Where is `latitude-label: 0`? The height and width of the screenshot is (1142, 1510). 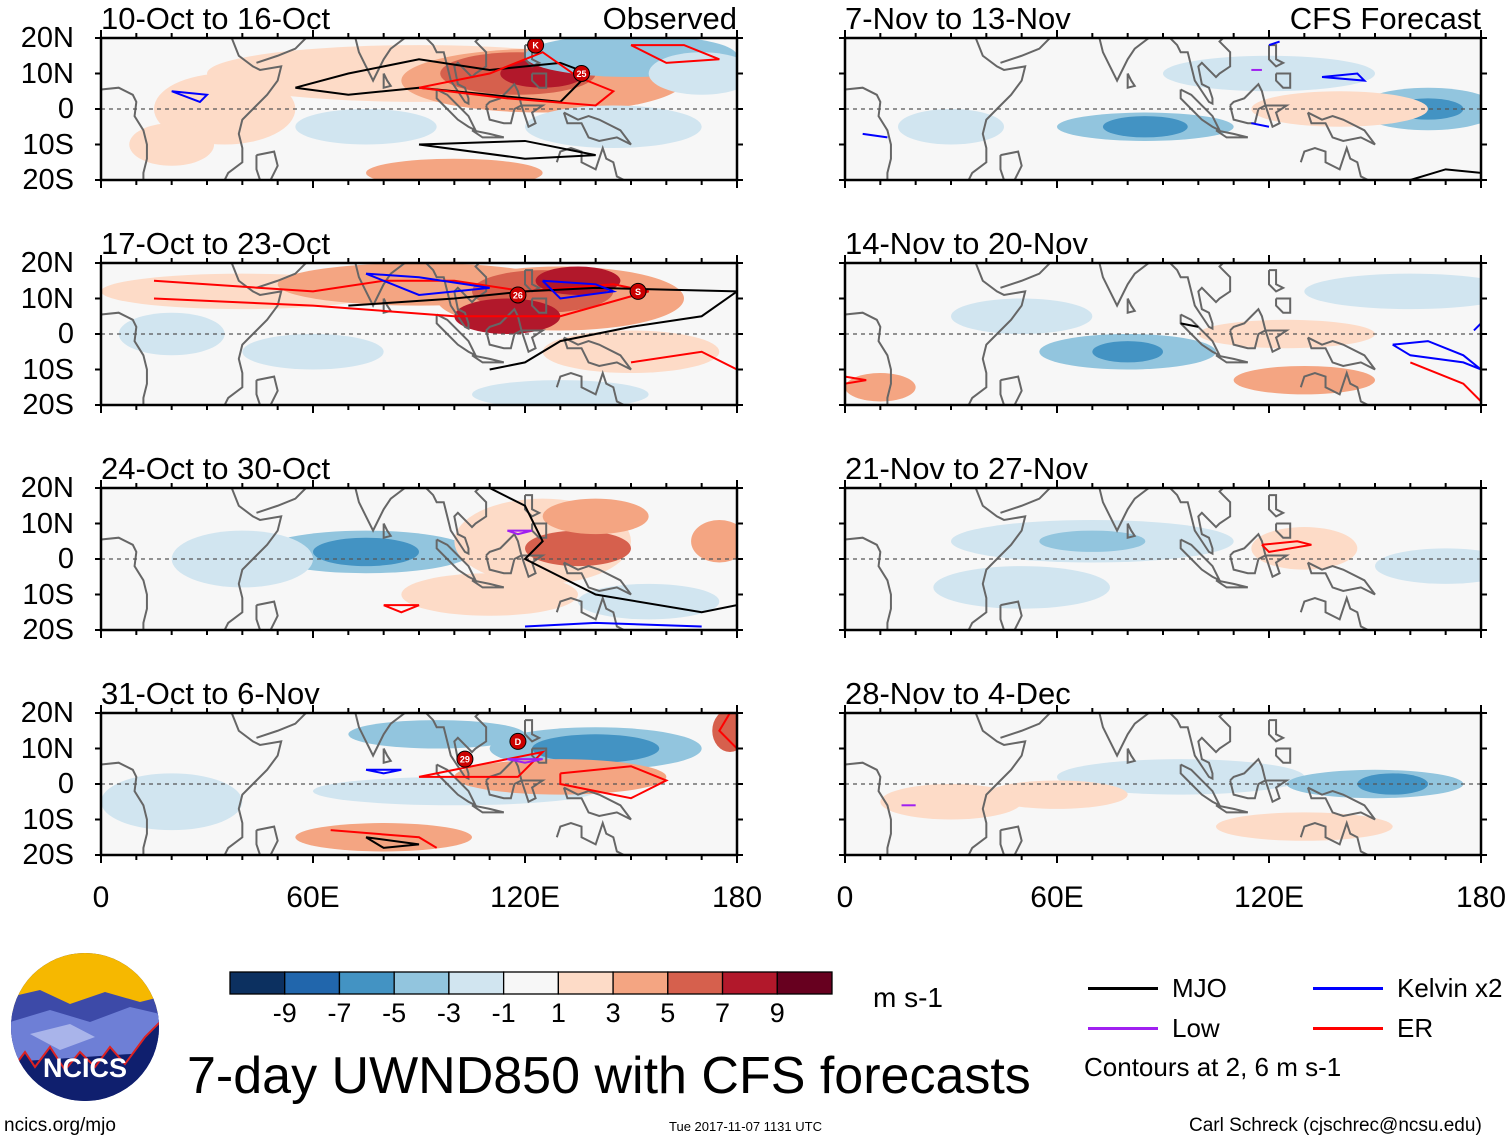 latitude-label: 0 is located at coordinates (65, 559).